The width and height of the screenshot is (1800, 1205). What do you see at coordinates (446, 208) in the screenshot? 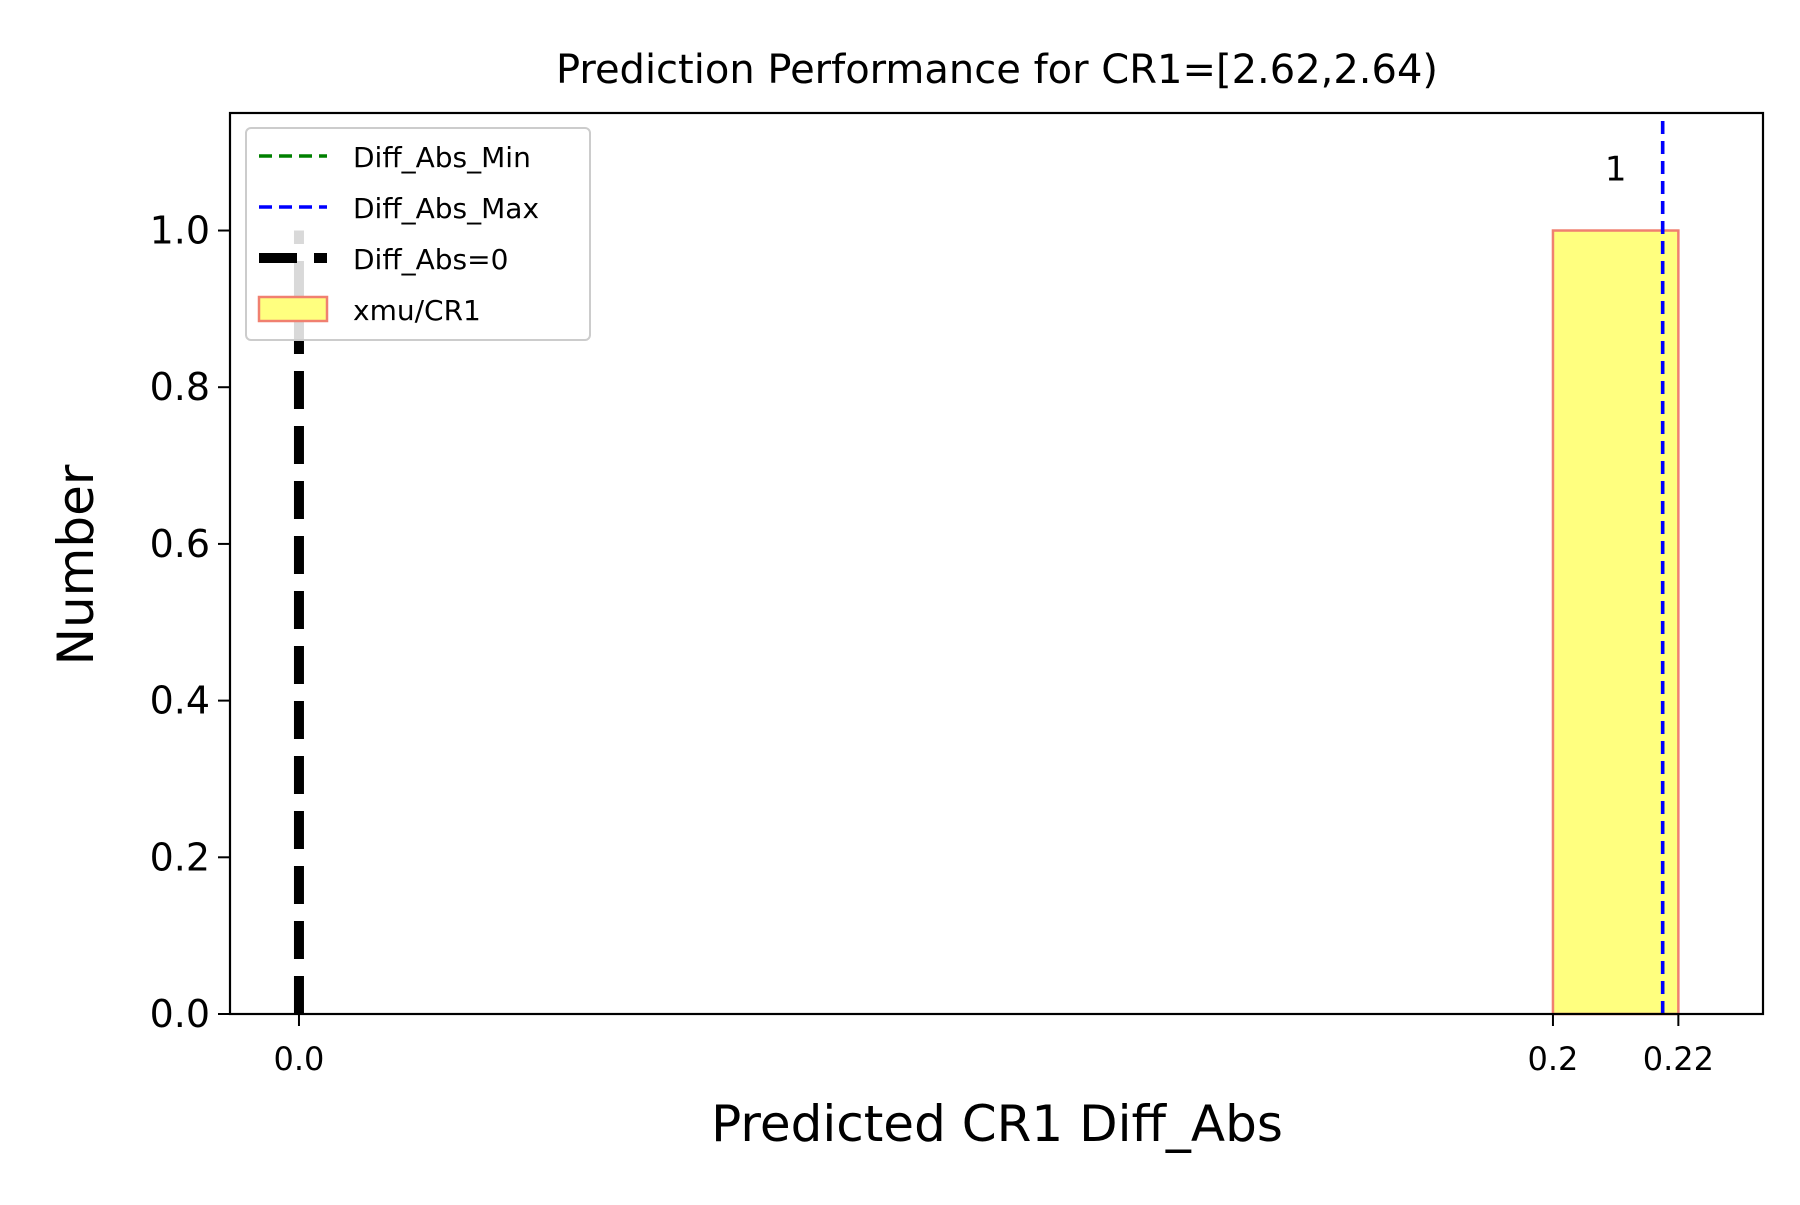
I see `legend-label: Diff_Abs_Max` at bounding box center [446, 208].